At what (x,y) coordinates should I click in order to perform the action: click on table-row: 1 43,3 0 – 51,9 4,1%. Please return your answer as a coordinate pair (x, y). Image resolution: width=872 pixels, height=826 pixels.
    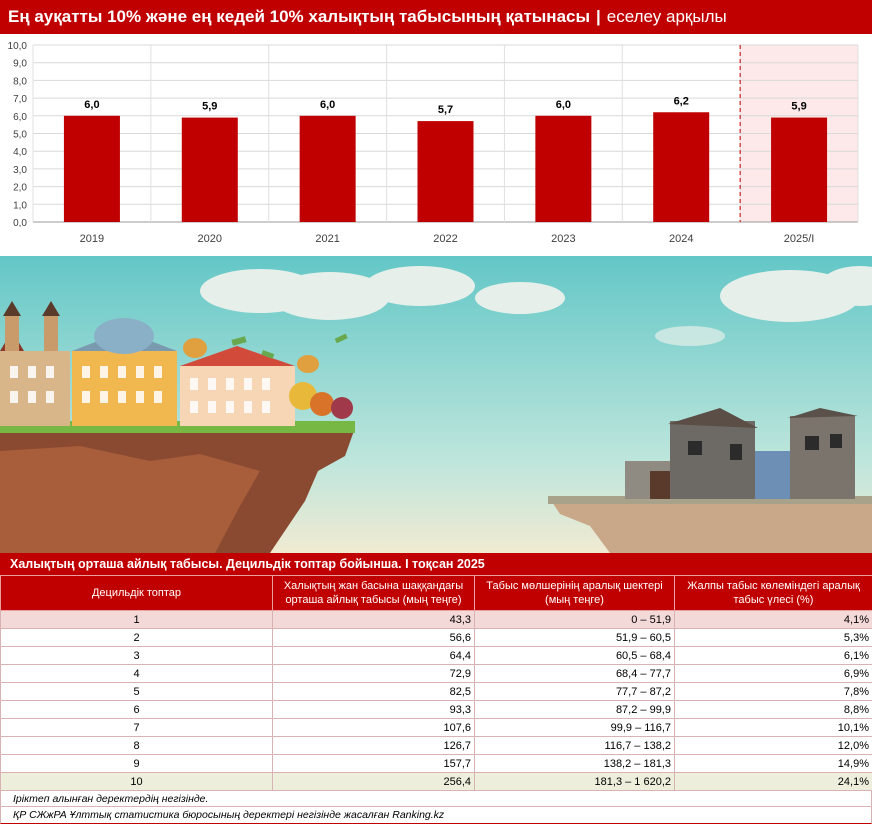
    Looking at the image, I should click on (436, 619).